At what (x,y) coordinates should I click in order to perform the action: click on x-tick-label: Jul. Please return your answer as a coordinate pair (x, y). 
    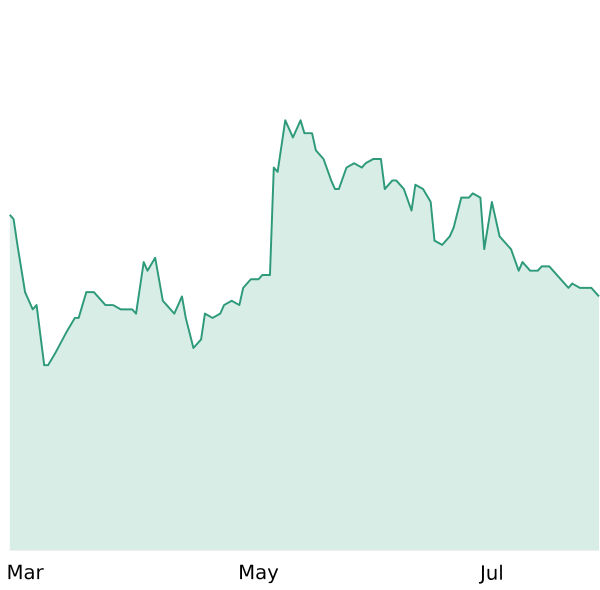
    Looking at the image, I should click on (490, 574).